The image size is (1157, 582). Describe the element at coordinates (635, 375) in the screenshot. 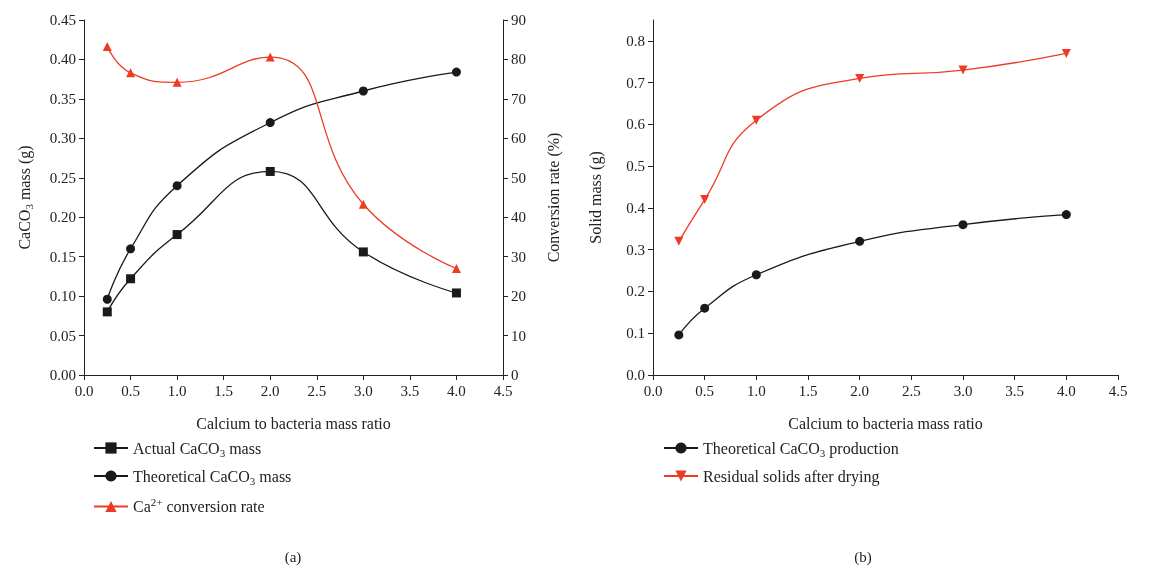

I see `y-tick-label: 0.0` at that location.